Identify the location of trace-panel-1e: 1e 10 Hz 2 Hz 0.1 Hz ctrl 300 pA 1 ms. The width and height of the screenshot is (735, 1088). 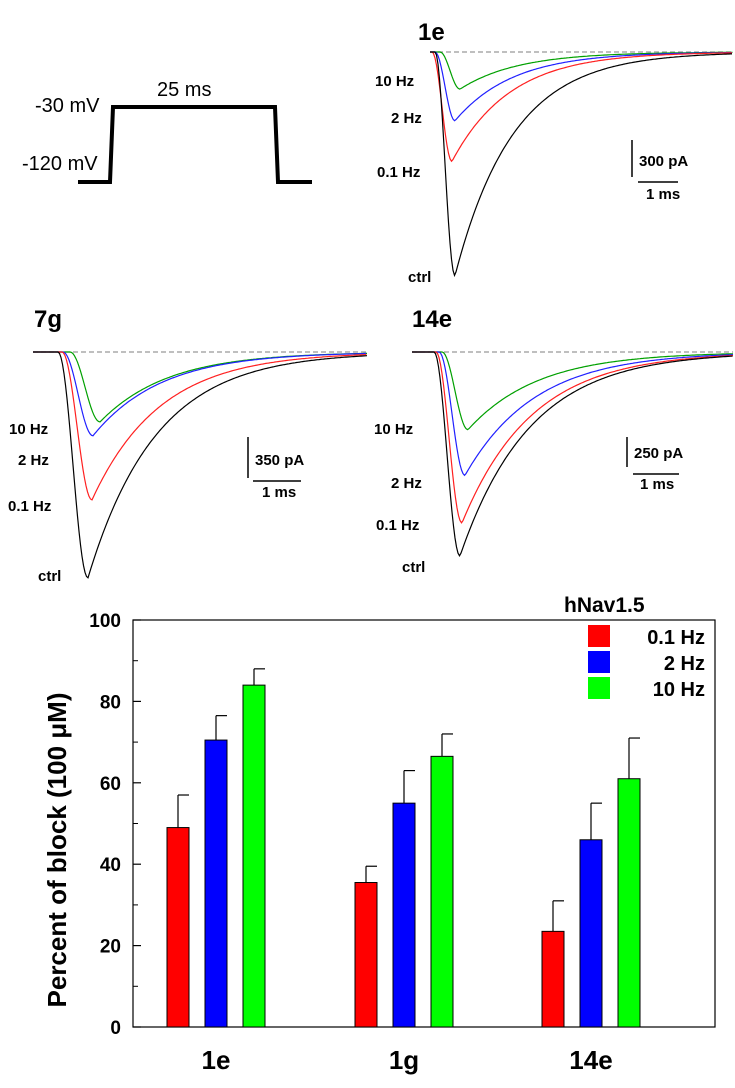
(554, 152).